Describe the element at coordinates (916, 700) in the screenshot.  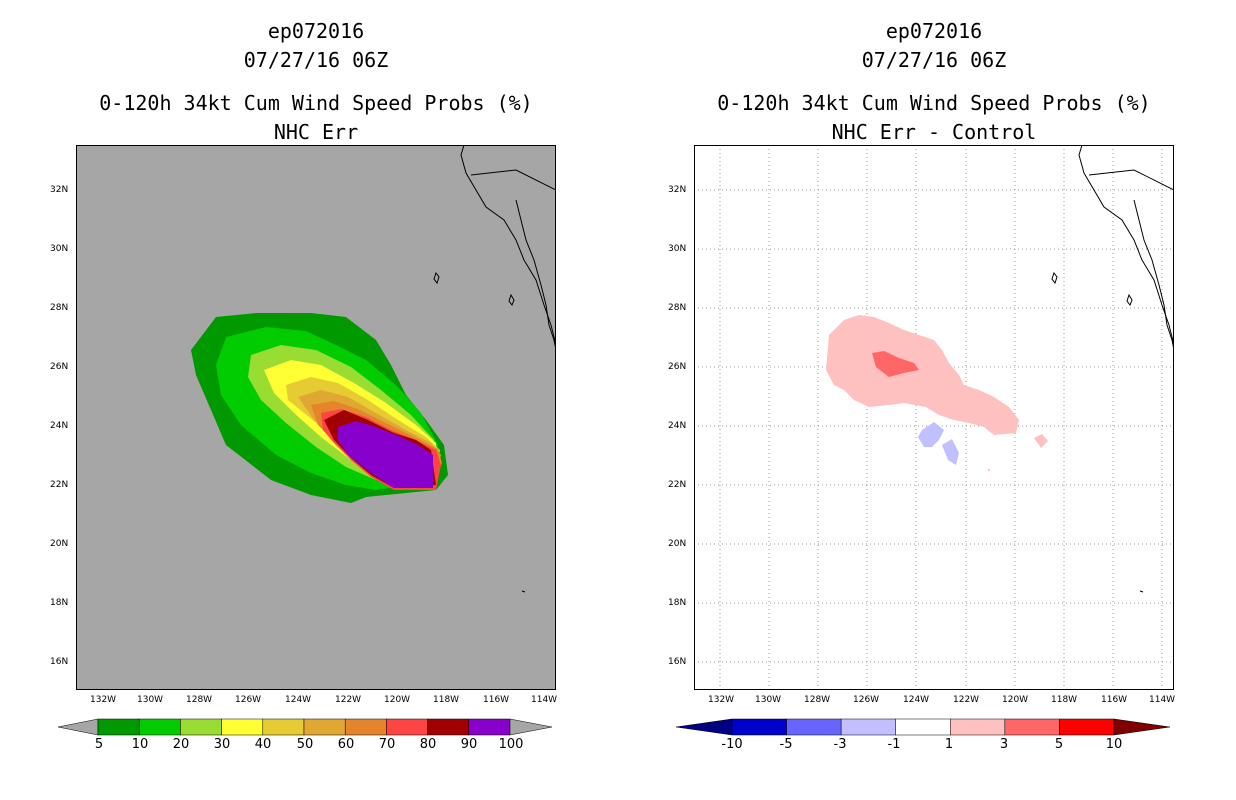
I see `right-lon-124W: 124W` at that location.